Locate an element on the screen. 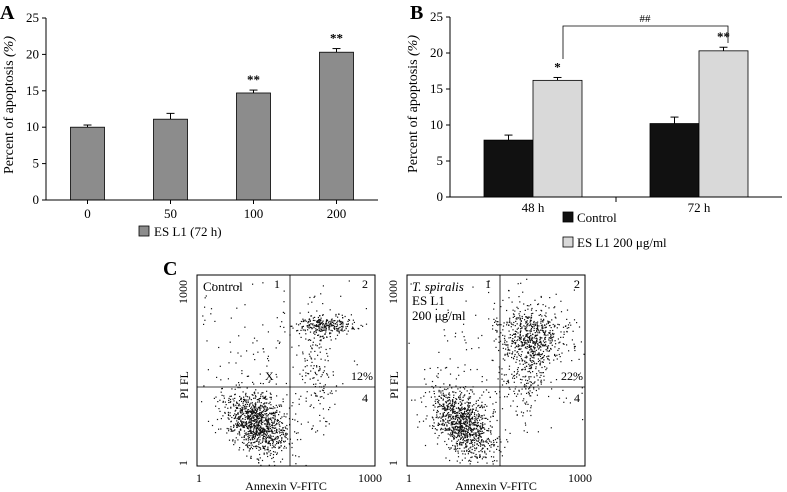  b-significance-label: ** is located at coordinates (723, 36).